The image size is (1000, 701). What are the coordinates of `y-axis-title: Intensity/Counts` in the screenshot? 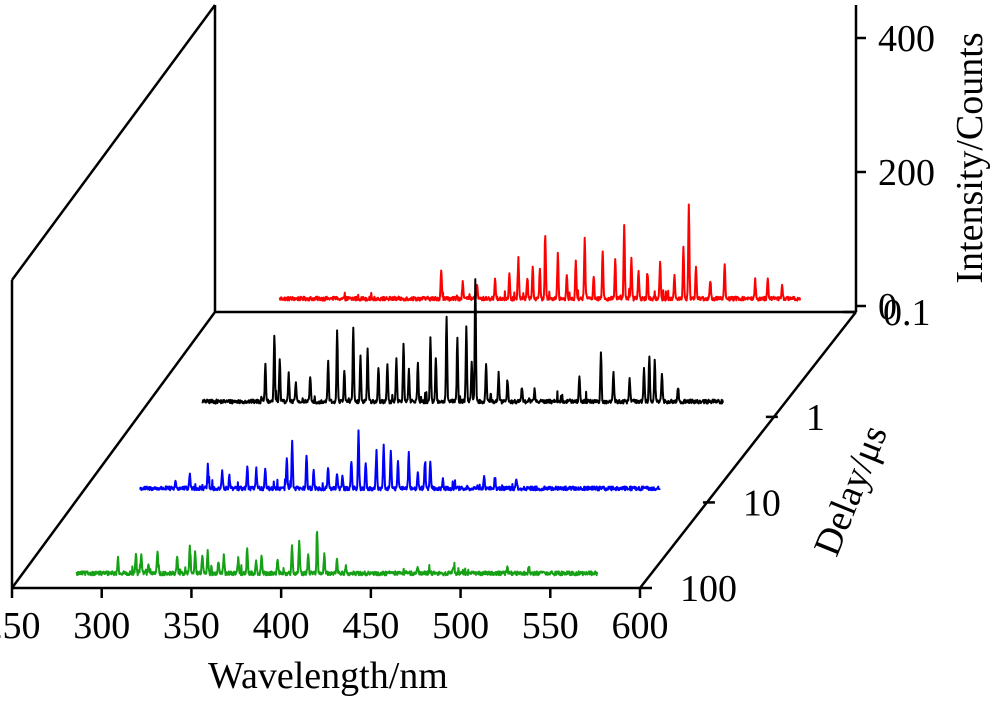 It's located at (970, 157).